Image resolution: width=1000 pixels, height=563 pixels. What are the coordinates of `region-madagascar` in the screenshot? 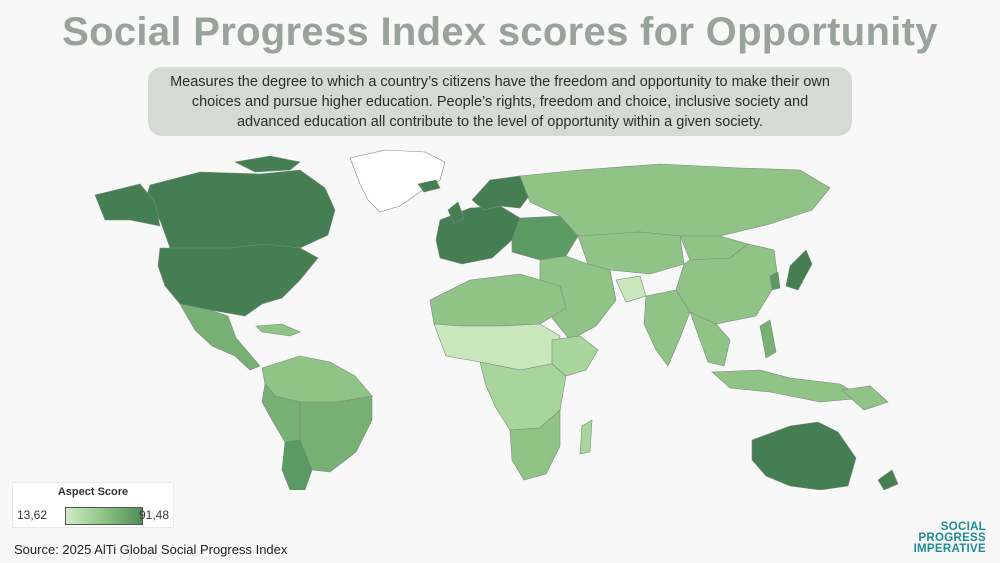 It's located at (586, 437).